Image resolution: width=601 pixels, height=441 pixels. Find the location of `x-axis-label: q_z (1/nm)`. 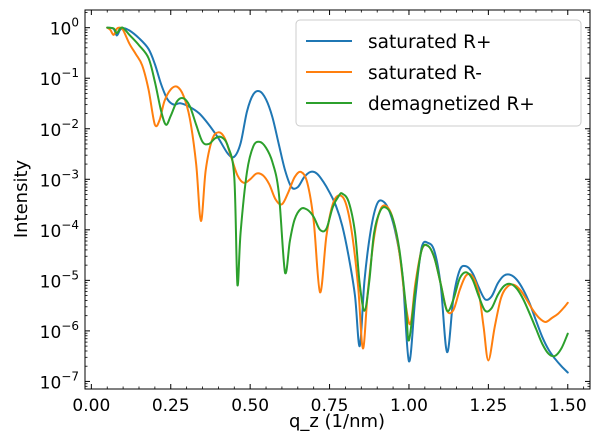

x-axis-label: q_z (1/nm) is located at coordinates (337, 421).